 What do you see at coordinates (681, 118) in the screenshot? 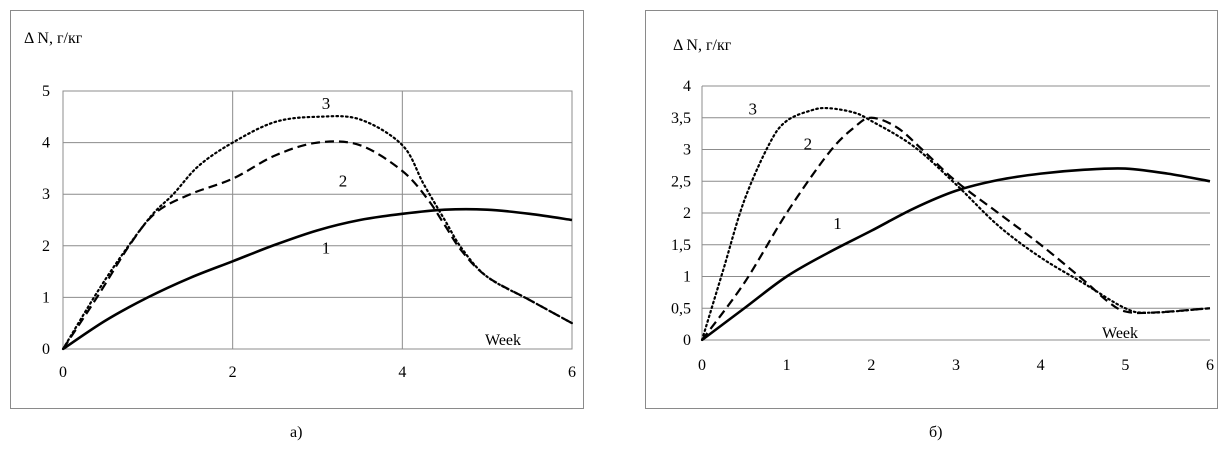
I see `chart-b-y-tick-label: 3,5` at bounding box center [681, 118].